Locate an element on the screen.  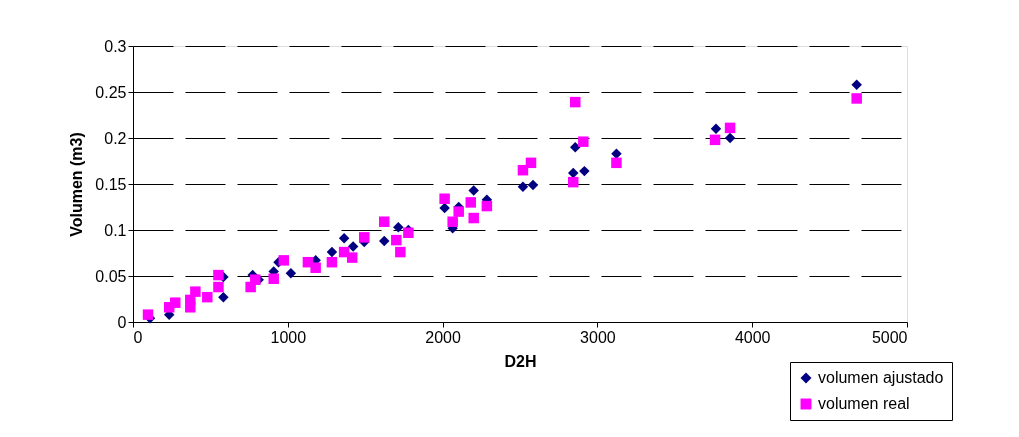
x-tick-label: 5000 is located at coordinates (889, 337).